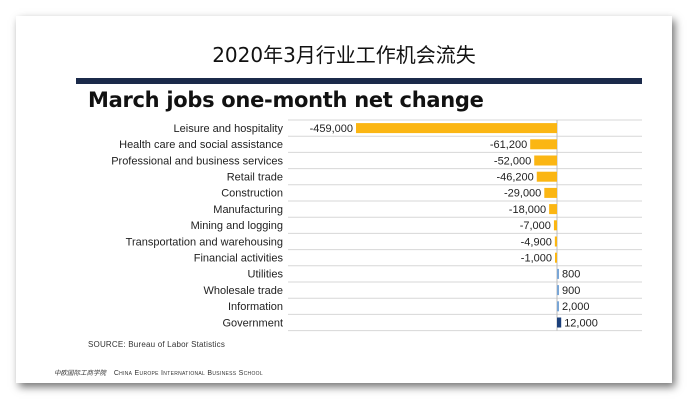 The image size is (698, 411). What do you see at coordinates (535, 226) in the screenshot?
I see `data-label: -7,000` at bounding box center [535, 226].